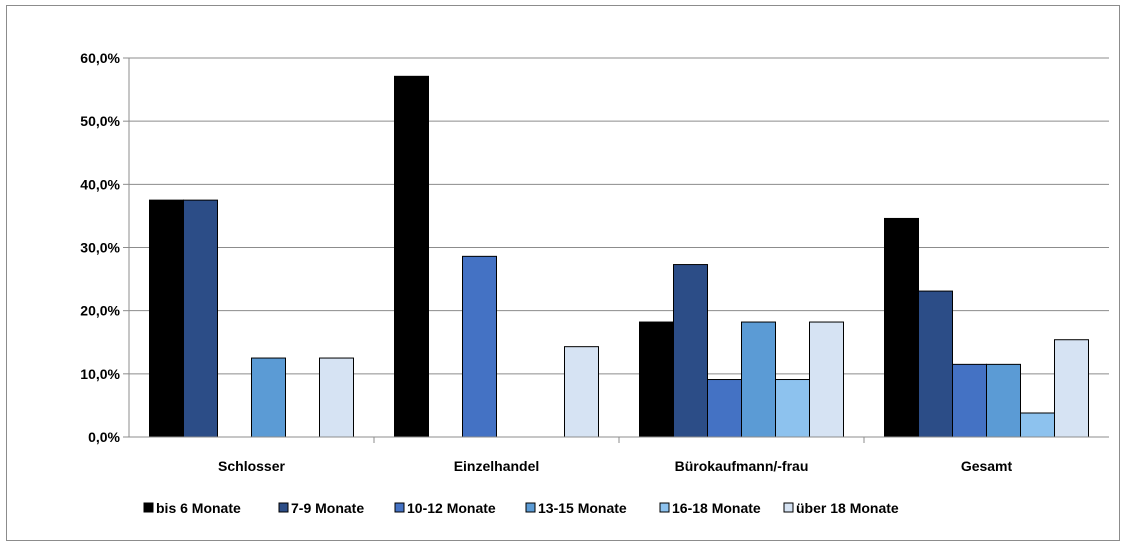 This screenshot has height=547, width=1127. Describe the element at coordinates (100, 248) in the screenshot. I see `y-tick-label: 30,0%` at that location.